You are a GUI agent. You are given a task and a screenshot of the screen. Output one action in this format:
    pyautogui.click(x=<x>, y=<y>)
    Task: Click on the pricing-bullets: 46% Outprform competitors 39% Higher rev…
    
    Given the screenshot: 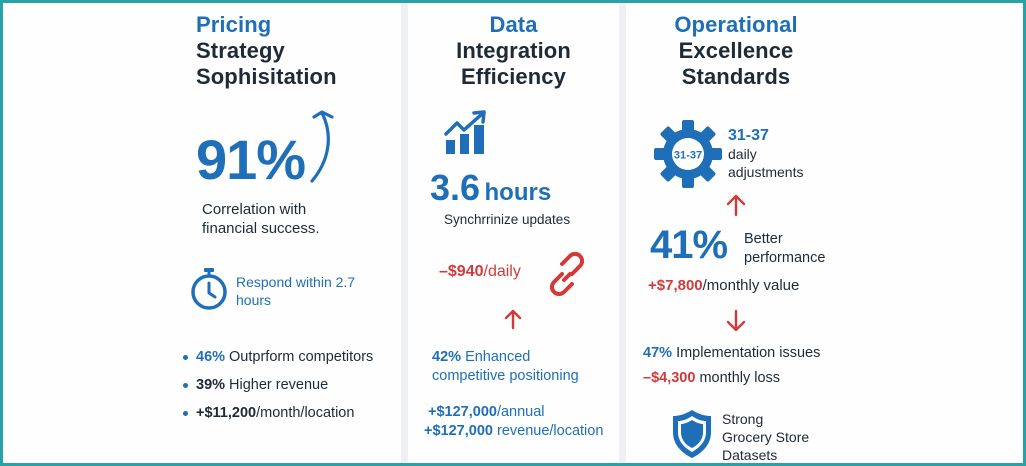 What is the action you would take?
    pyautogui.click(x=278, y=385)
    